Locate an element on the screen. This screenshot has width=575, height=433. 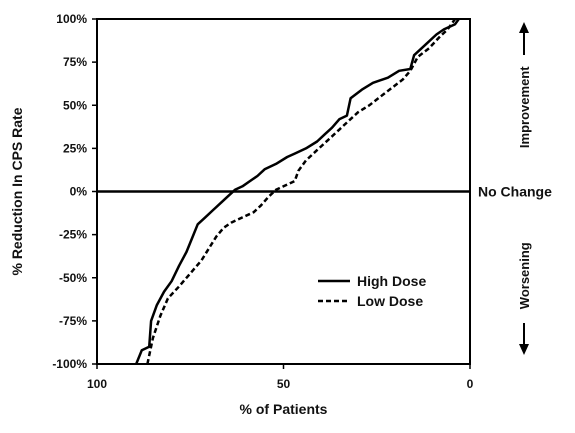
y-tick-label: 100% is located at coordinates (71, 19).